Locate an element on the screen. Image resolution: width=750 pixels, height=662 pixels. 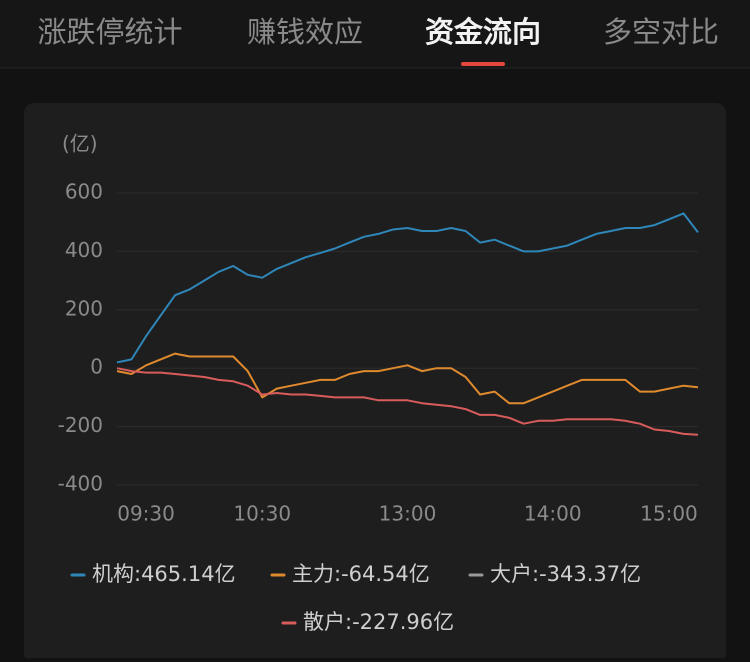
tab: 多空对比 is located at coordinates (661, 32).